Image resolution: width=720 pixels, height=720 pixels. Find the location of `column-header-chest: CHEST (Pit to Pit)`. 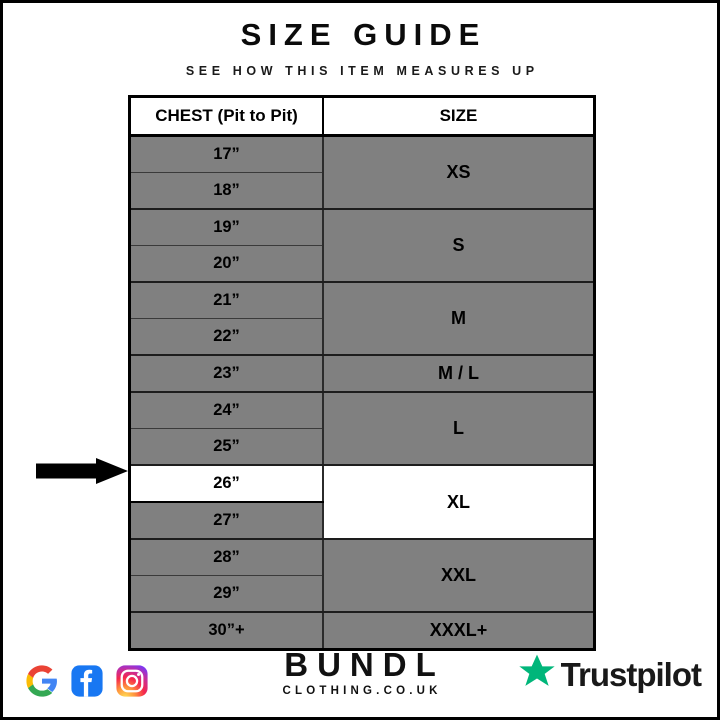

column-header-chest: CHEST (Pit to Pit) is located at coordinates (227, 117).